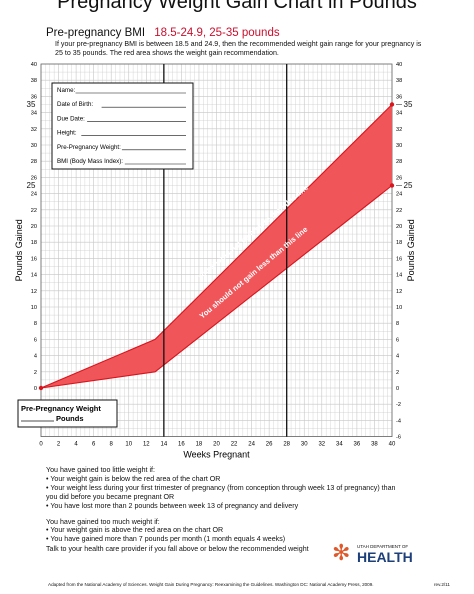  Describe the element at coordinates (399, 259) in the screenshot. I see `y-tick-label-right: 16` at that location.